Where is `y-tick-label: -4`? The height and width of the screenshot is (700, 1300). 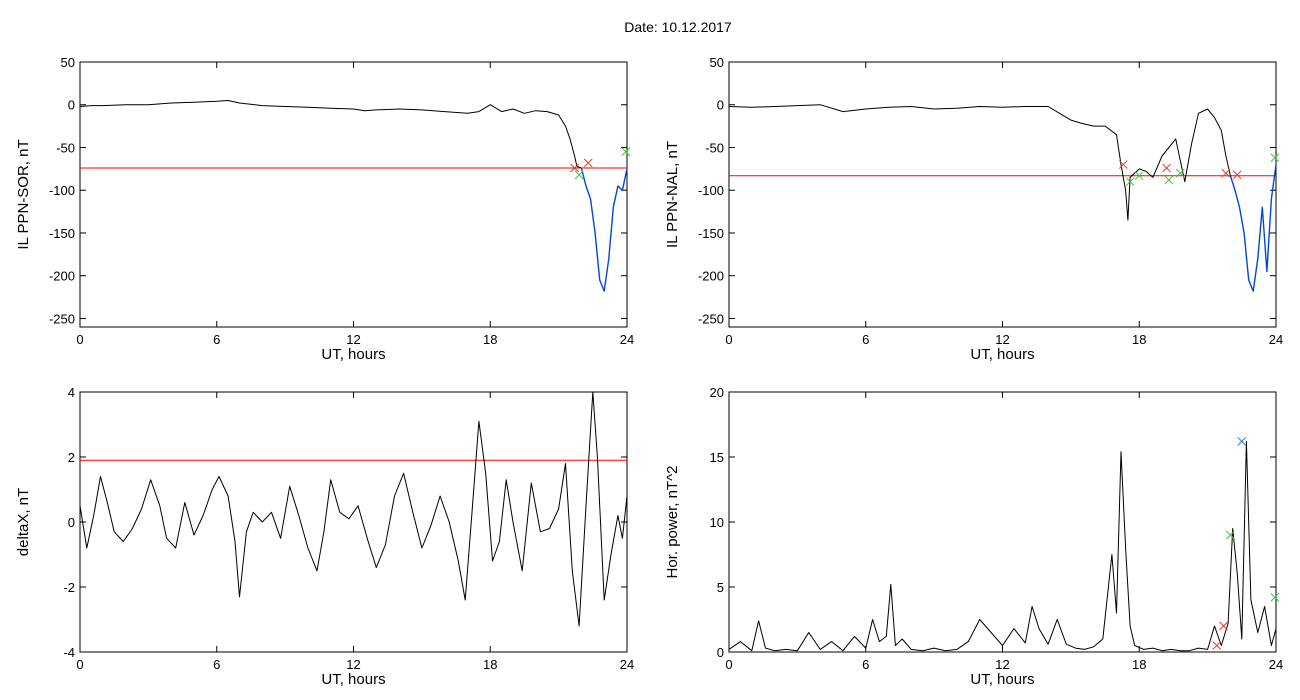
y-tick-label: -4 is located at coordinates (69, 652).